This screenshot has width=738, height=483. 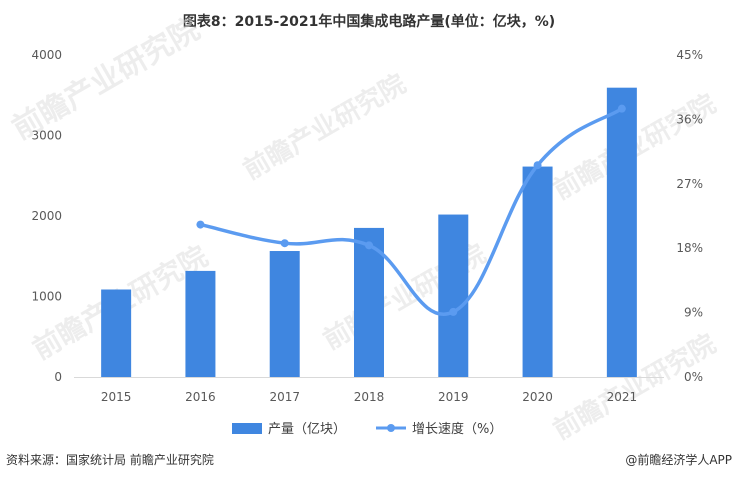 What do you see at coordinates (537, 271) in the screenshot?
I see `bar-2020` at bounding box center [537, 271].